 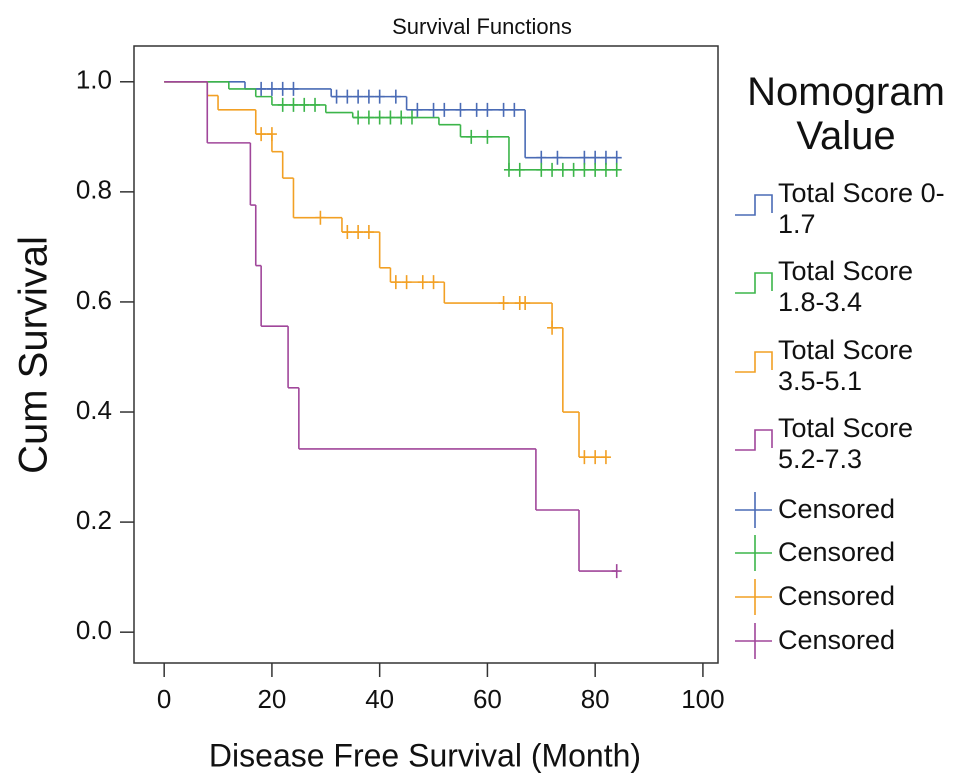 What do you see at coordinates (846, 286) in the screenshot?
I see `legend-label: Total Score 1.8-3.4` at bounding box center [846, 286].